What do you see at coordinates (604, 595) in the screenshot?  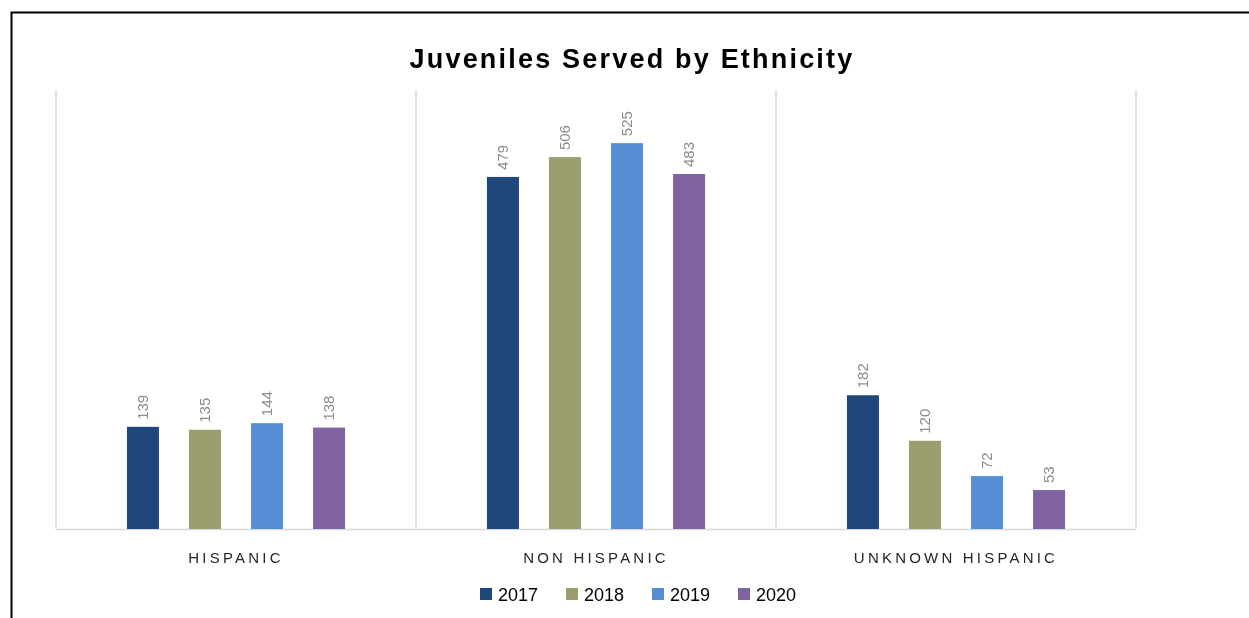 I see `legend-label: 2018` at bounding box center [604, 595].